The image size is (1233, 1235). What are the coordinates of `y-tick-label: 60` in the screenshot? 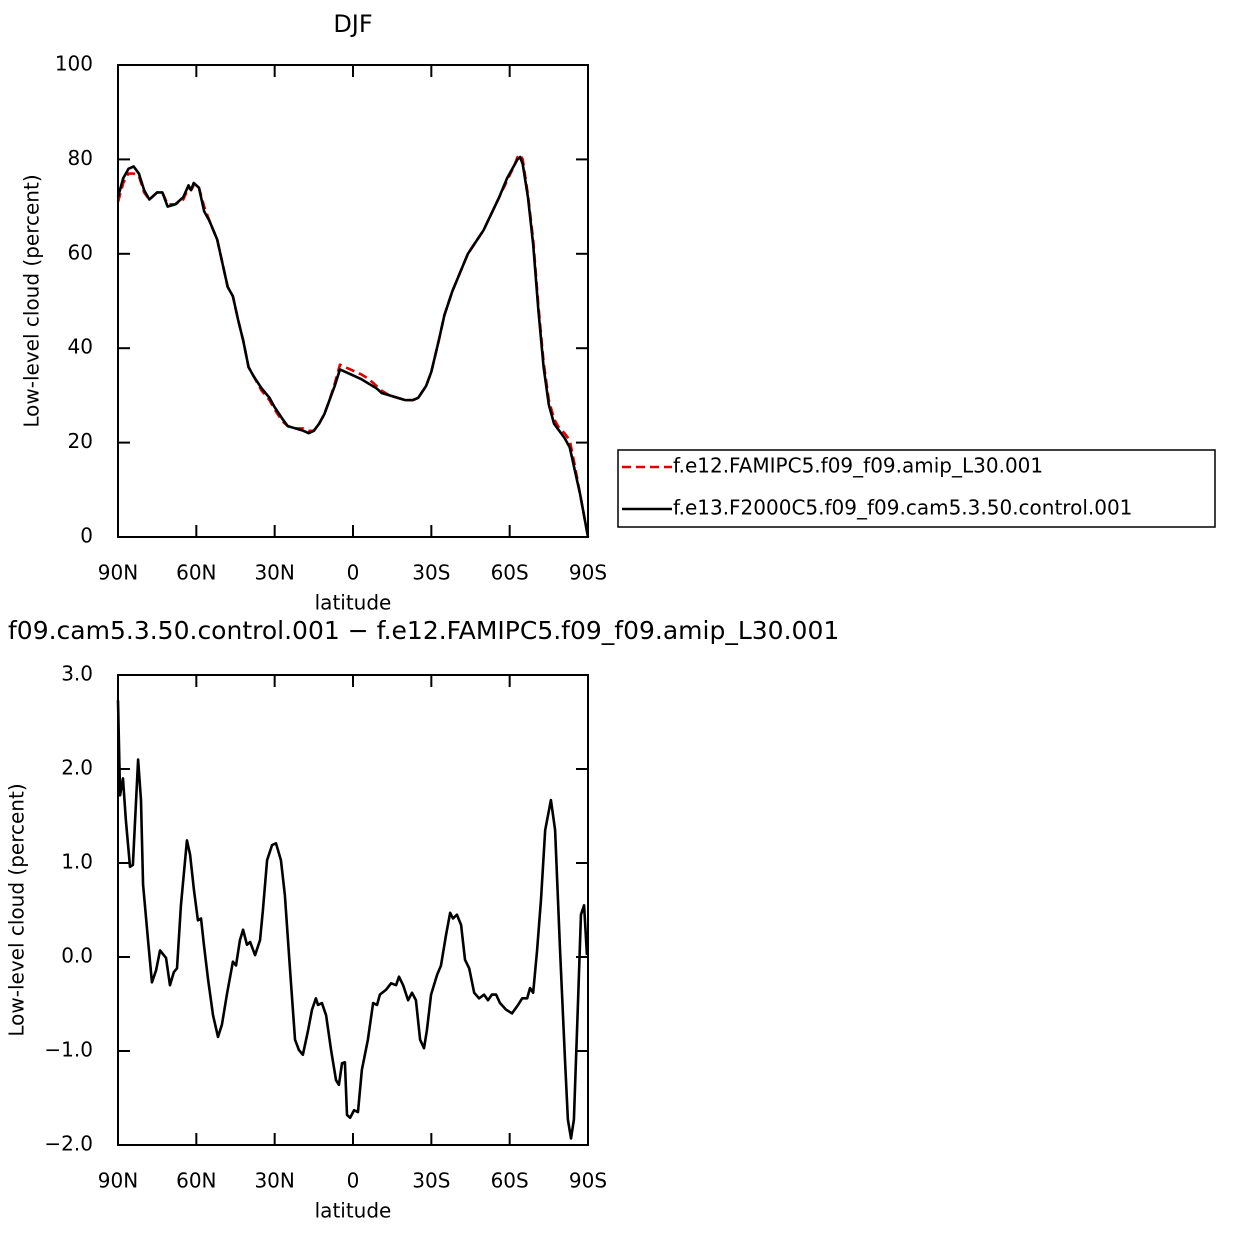 It's located at (80, 252).